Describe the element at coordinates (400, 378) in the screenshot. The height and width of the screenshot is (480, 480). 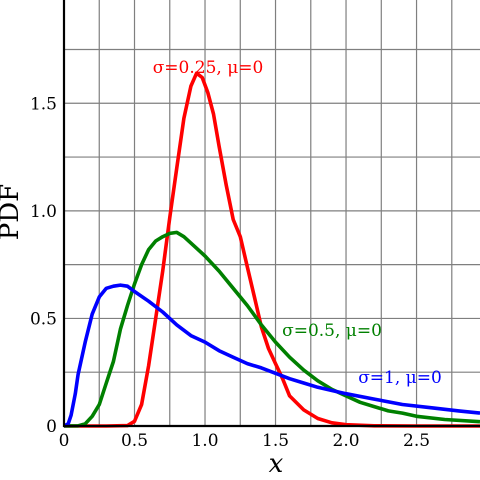
I see `series-label-blue: σ=1, μ=0` at that location.